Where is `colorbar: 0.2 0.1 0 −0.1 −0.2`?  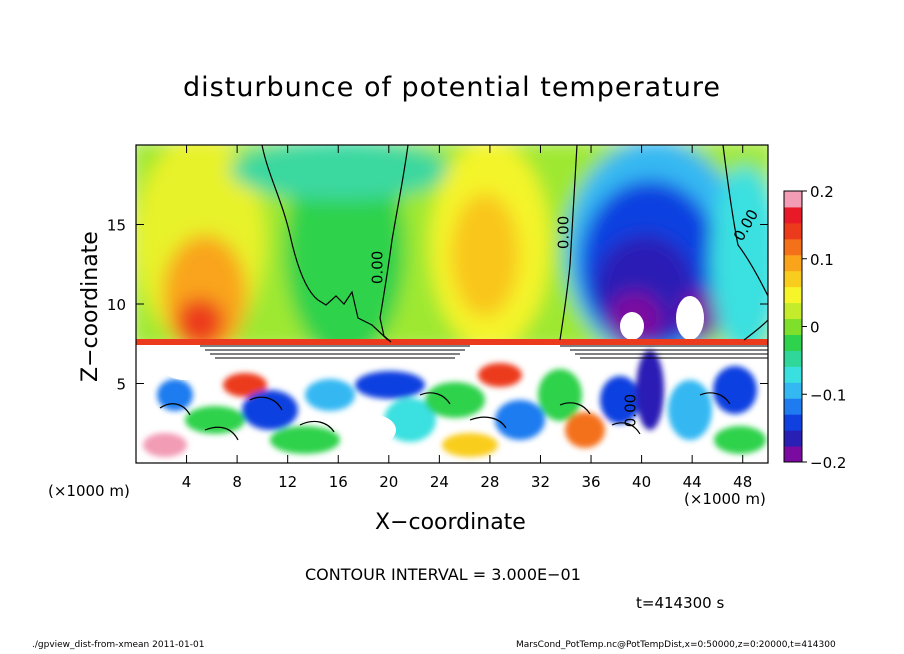
colorbar: 0.2 0.1 0 −0.1 −0.2 is located at coordinates (814, 327).